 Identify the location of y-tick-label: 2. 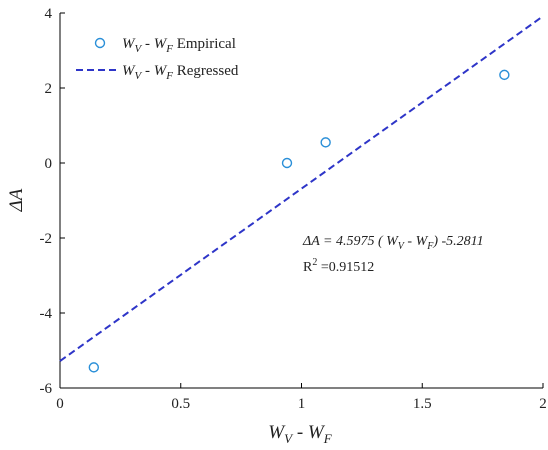
(49, 89).